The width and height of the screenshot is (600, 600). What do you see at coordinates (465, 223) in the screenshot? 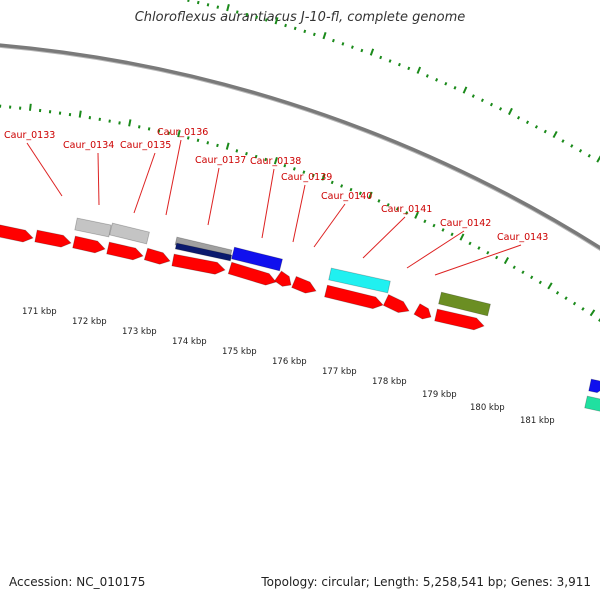
I see `gene-label: Caur_0142` at bounding box center [465, 223].